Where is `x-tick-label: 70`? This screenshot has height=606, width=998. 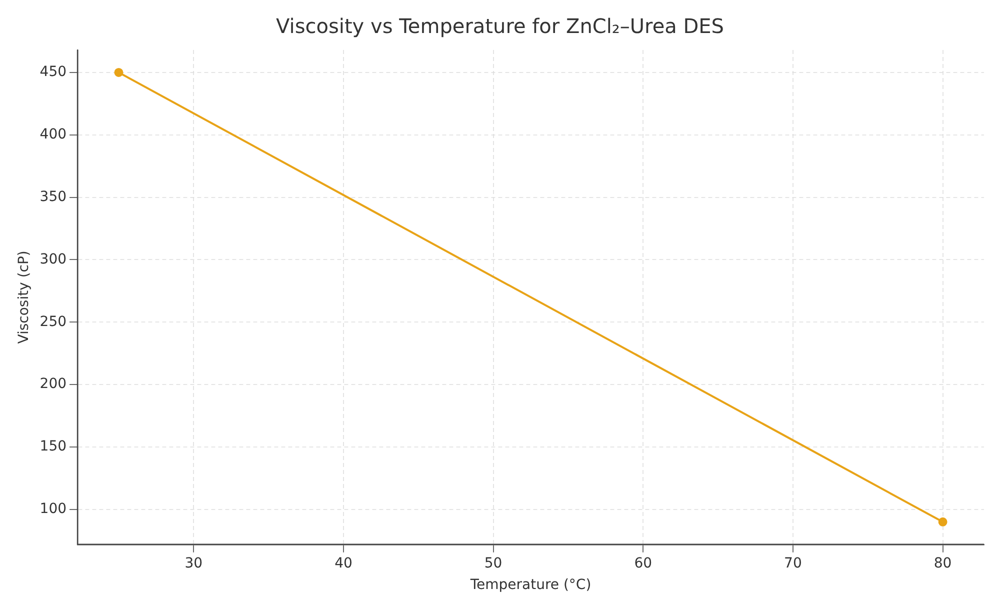
x-tick-label: 70 is located at coordinates (793, 563).